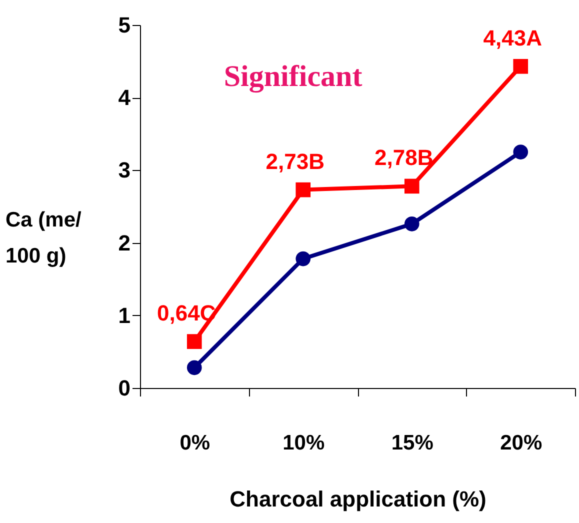  What do you see at coordinates (295, 161) in the screenshot?
I see `data-label: 2,73B` at bounding box center [295, 161].